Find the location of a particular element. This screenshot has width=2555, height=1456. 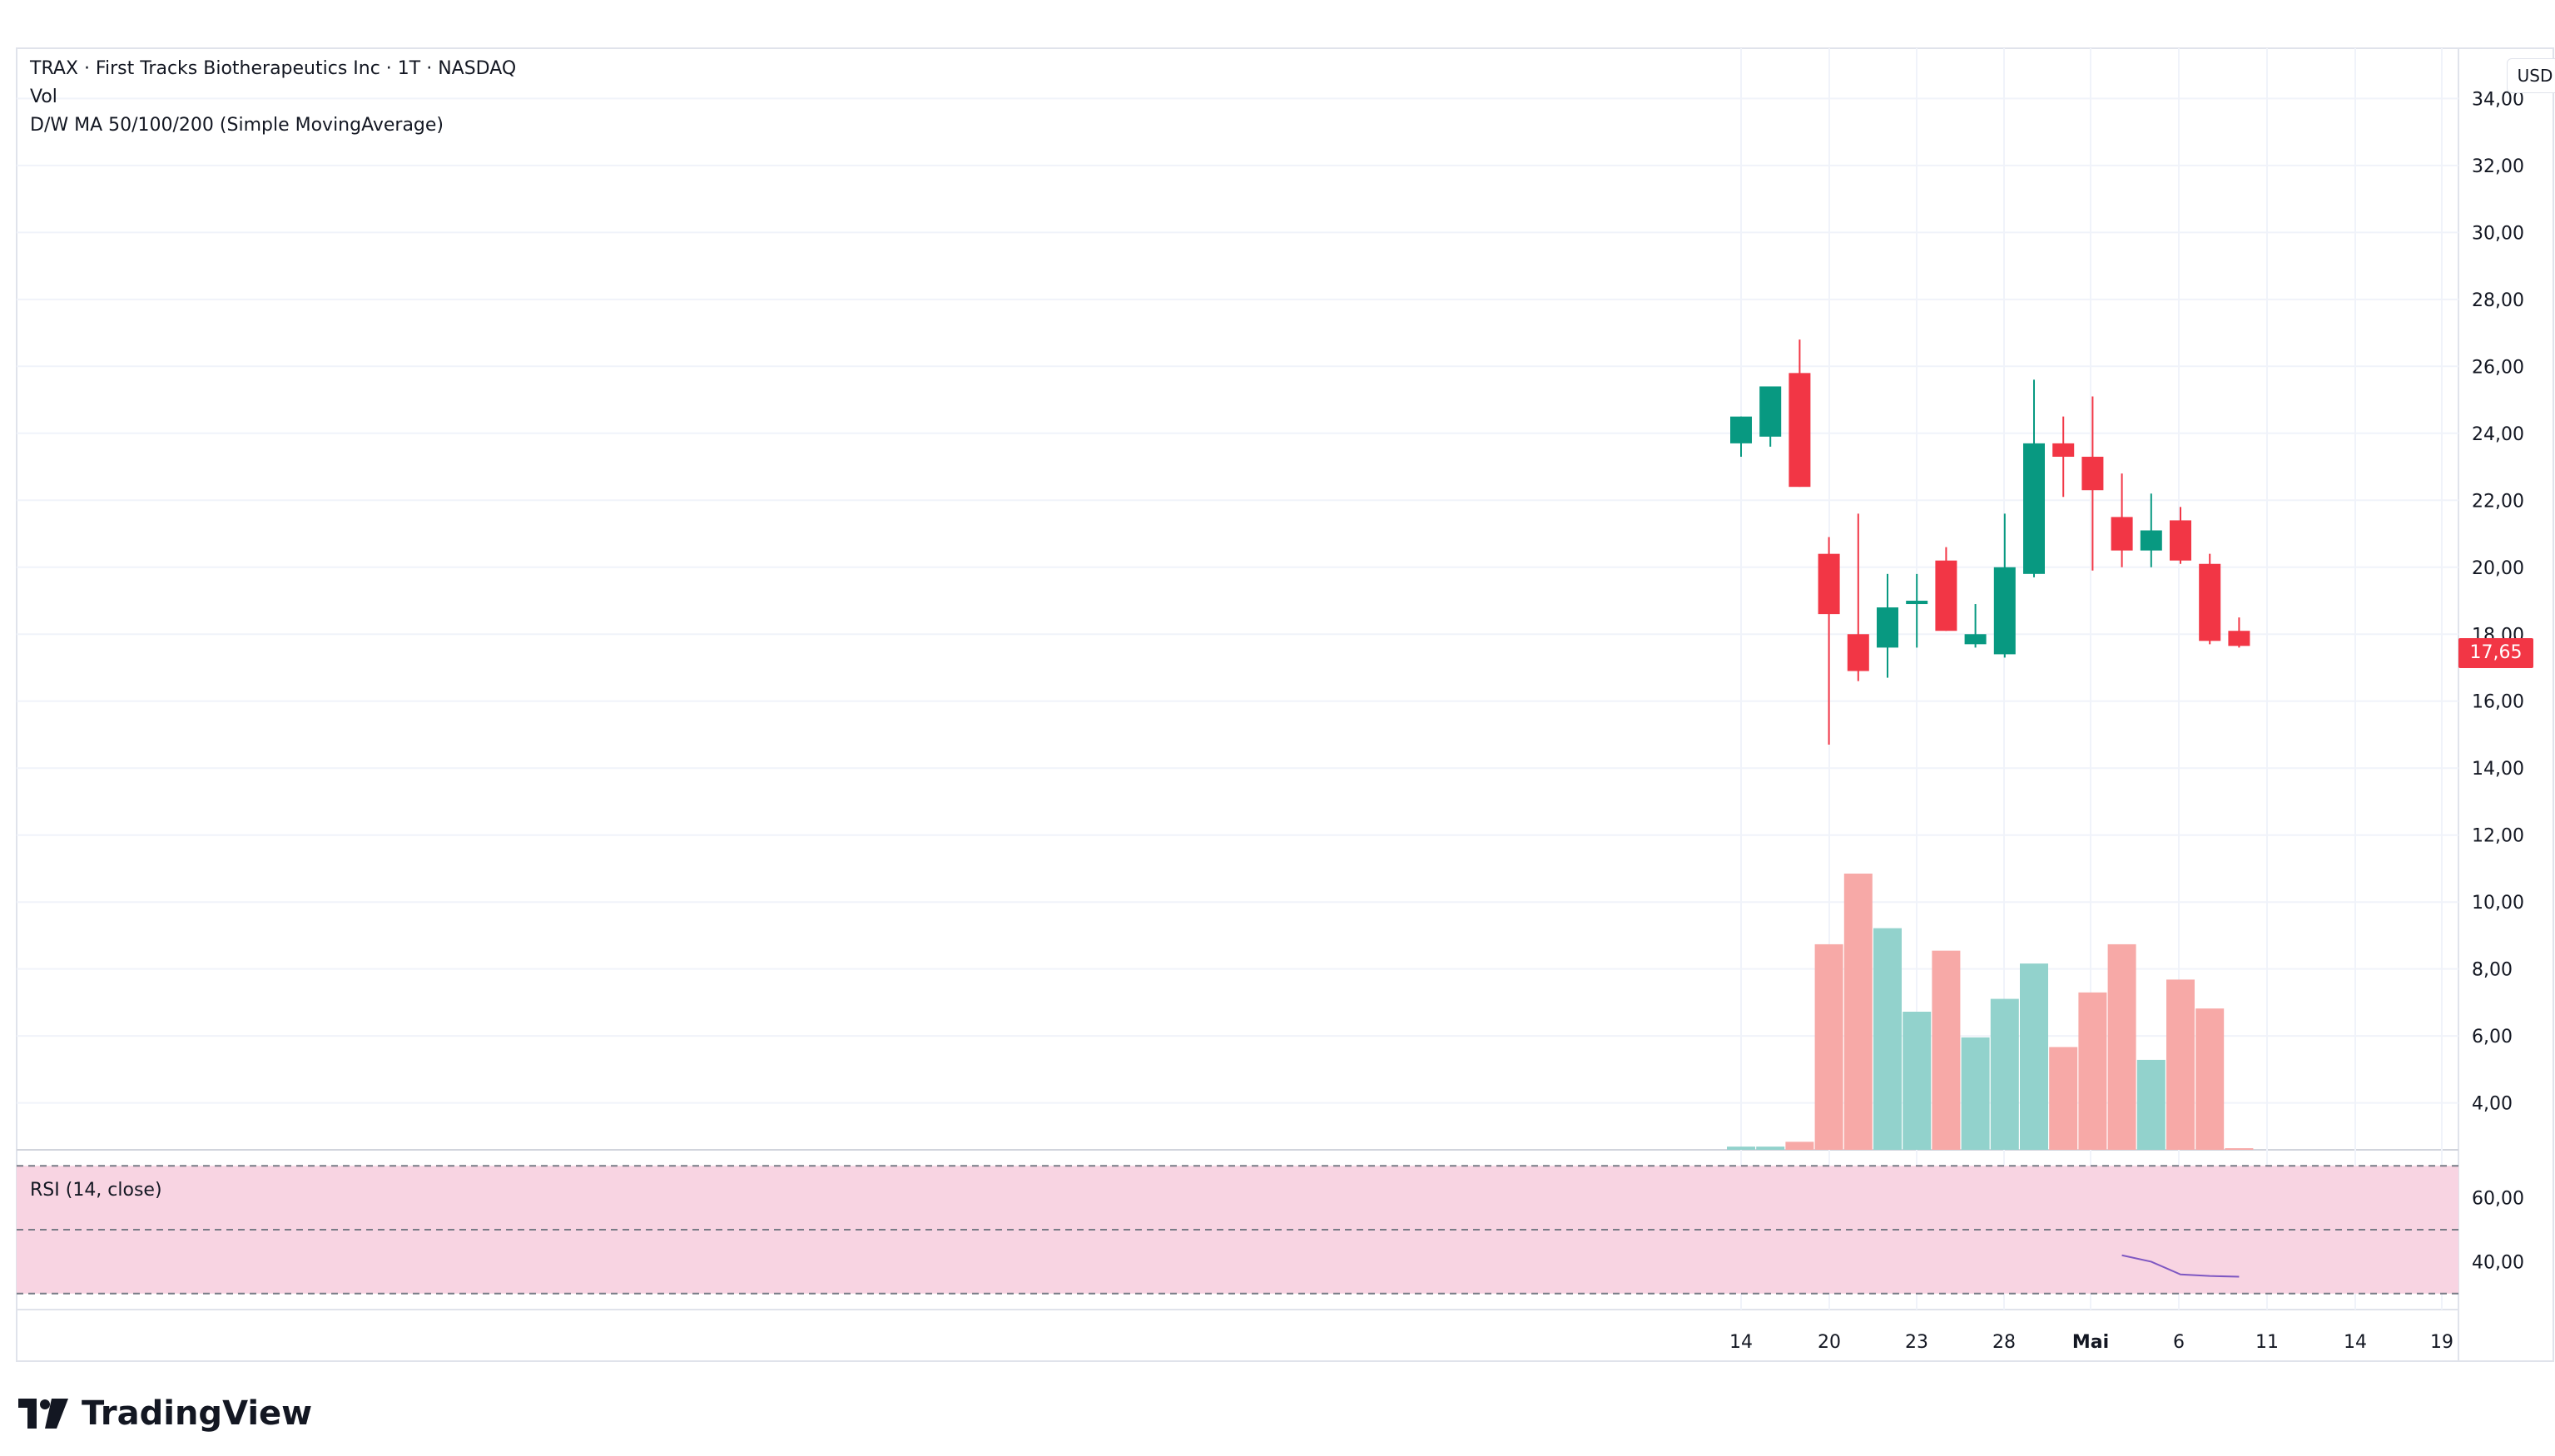

volume-bars is located at coordinates (1991, 1012).